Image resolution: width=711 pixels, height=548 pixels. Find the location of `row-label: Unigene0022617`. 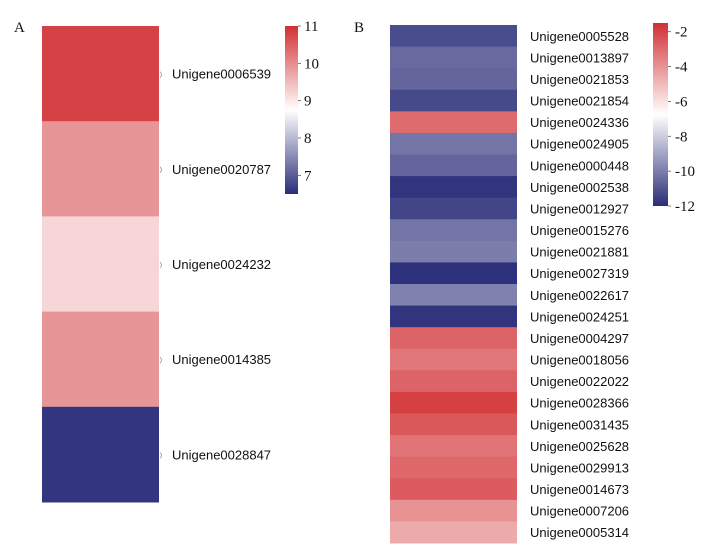

row-label: Unigene0022617 is located at coordinates (579, 295).